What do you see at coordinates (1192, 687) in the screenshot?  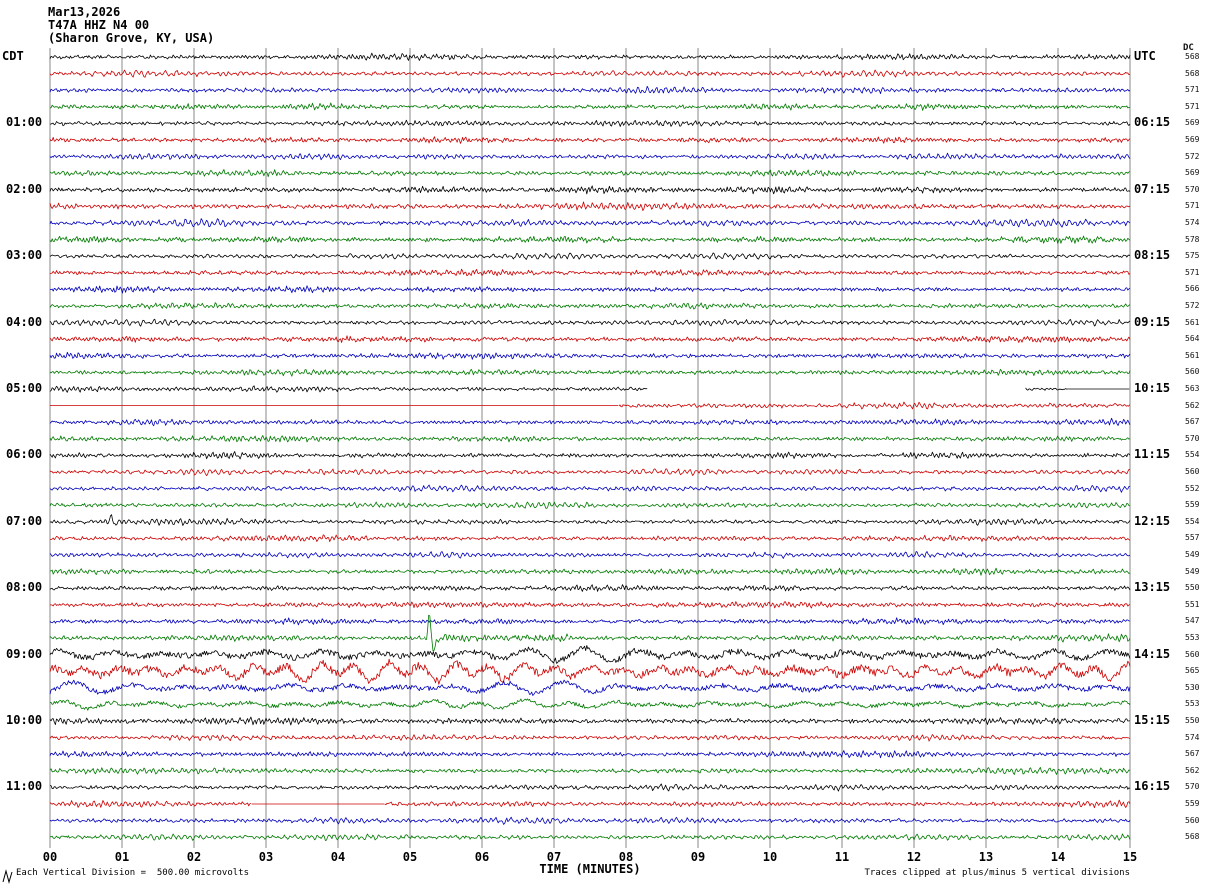 I see `dc-value-row-38: 530` at bounding box center [1192, 687].